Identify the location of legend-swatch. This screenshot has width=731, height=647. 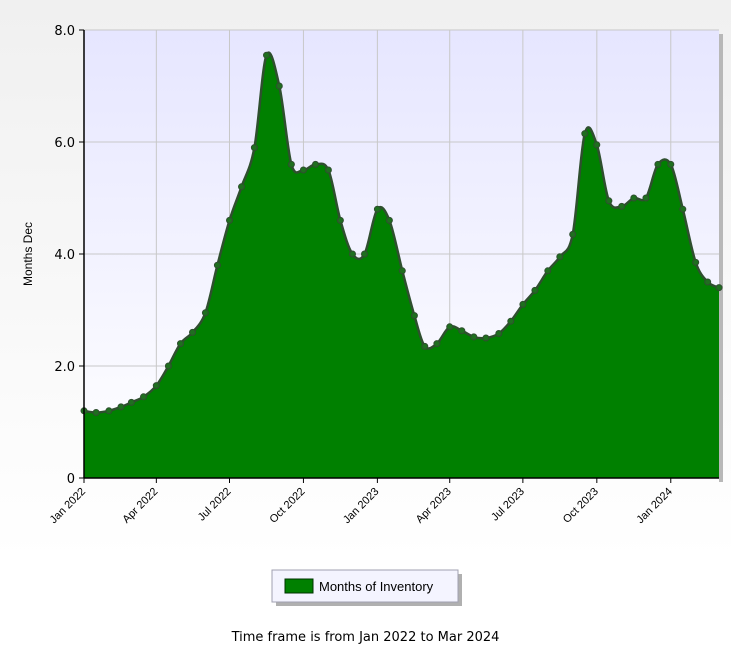
(299, 586).